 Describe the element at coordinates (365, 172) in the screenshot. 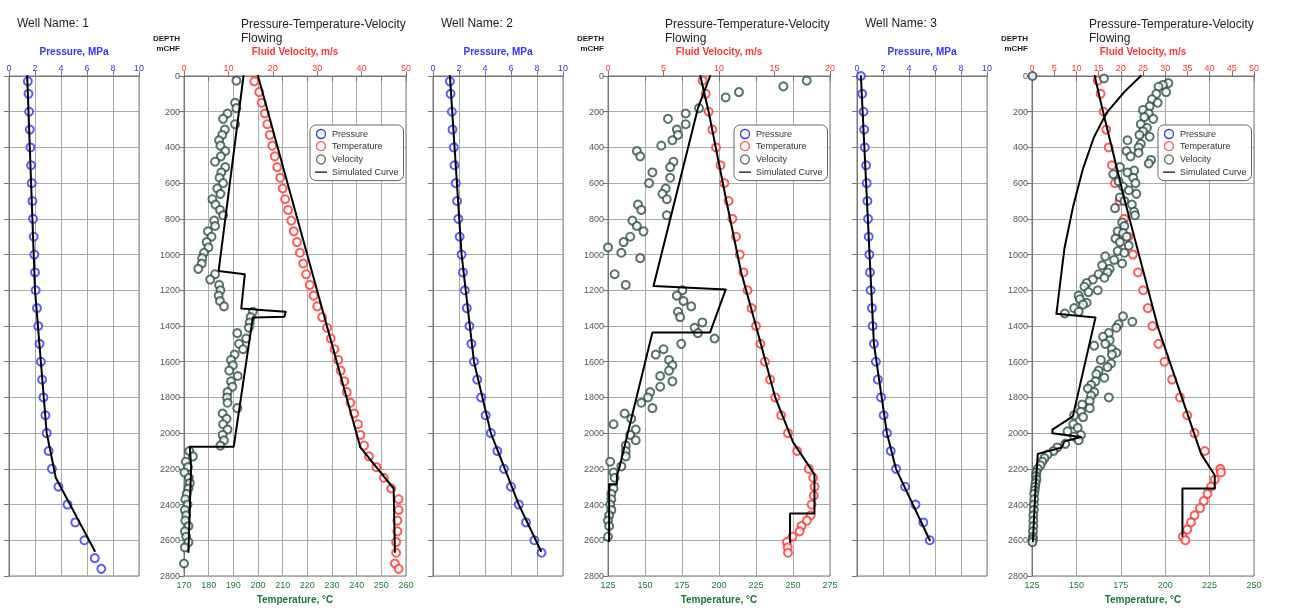

I see `legend-label: Simulated Curve` at that location.